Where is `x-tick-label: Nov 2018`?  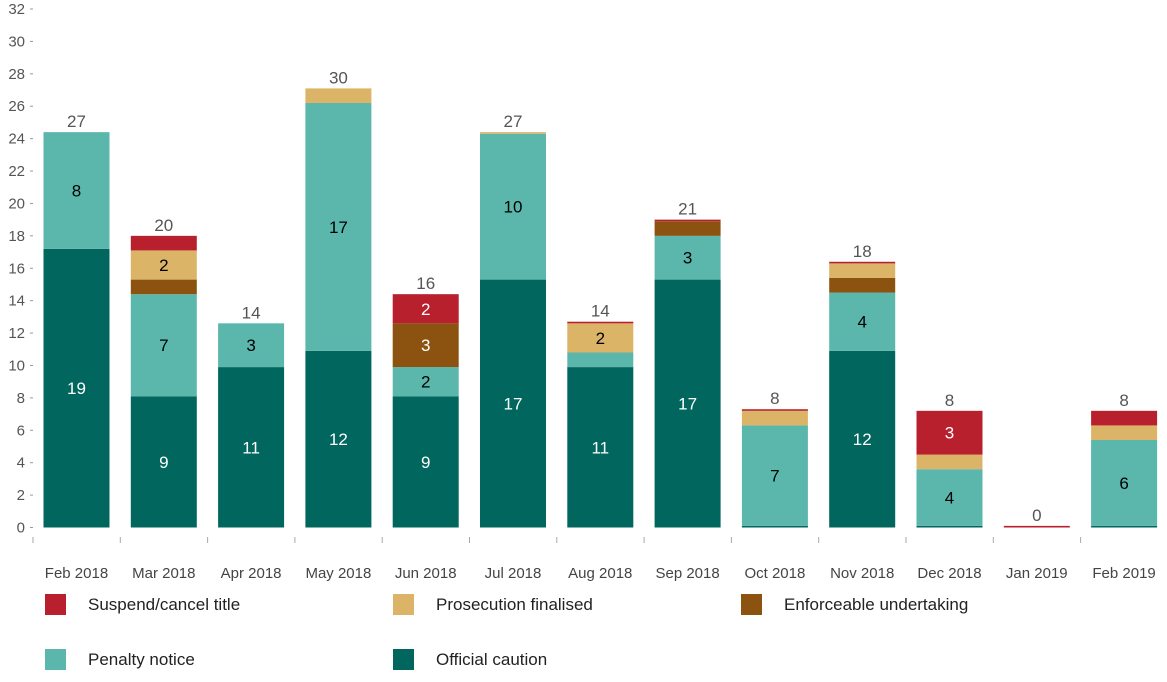 x-tick-label: Nov 2018 is located at coordinates (862, 573).